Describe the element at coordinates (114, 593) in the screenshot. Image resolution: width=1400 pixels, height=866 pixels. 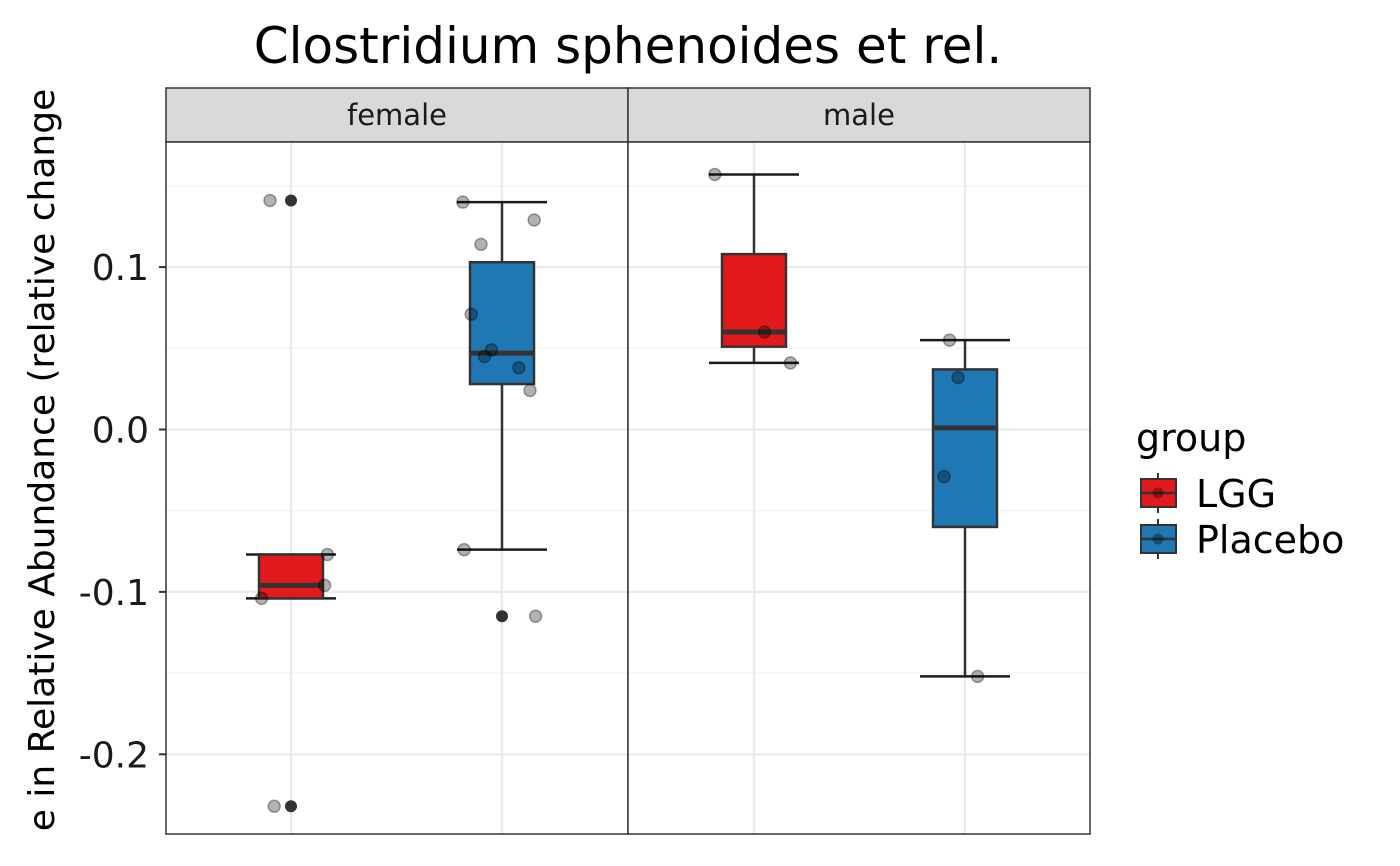
I see `y-tick-label: -0.1` at that location.